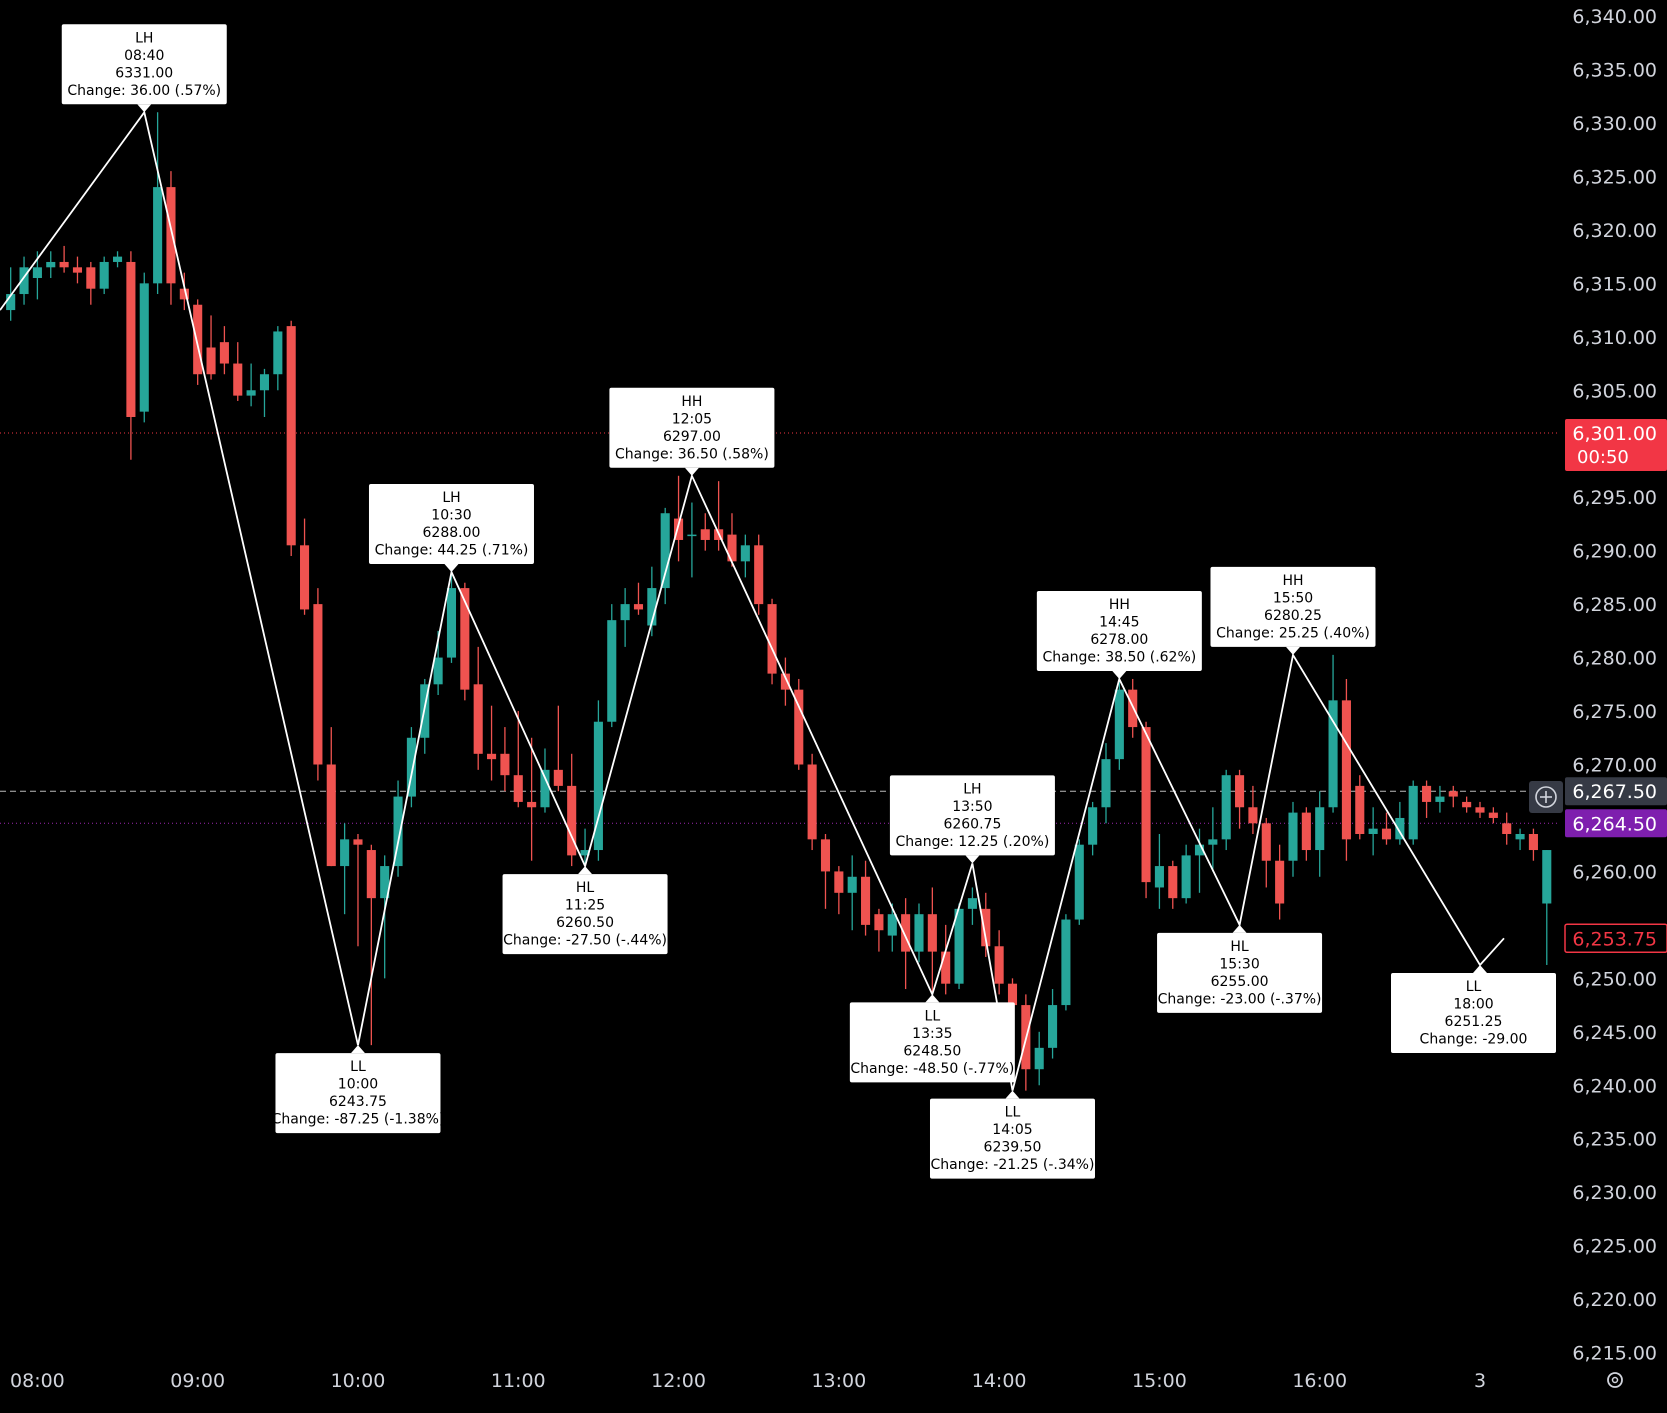  I want to click on gear-icon, so click(1615, 1380).